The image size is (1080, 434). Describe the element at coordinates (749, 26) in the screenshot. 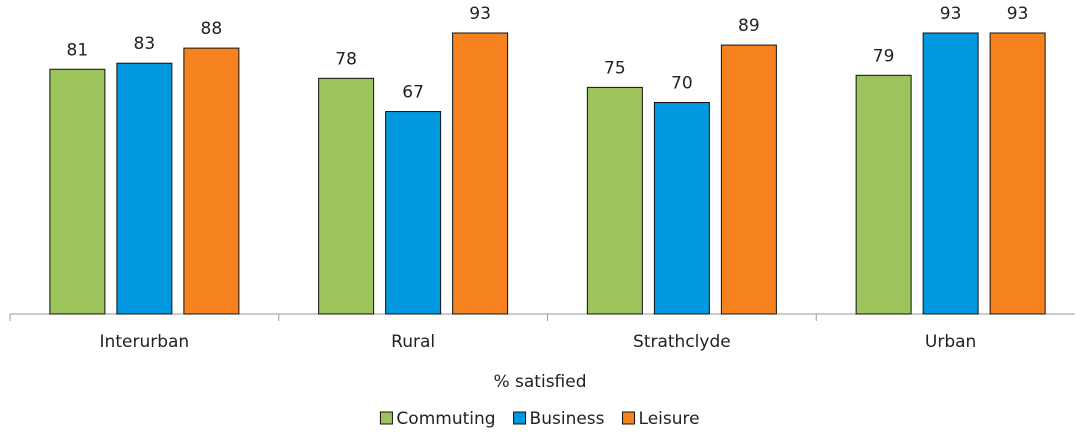

I see `data-label: 89` at that location.